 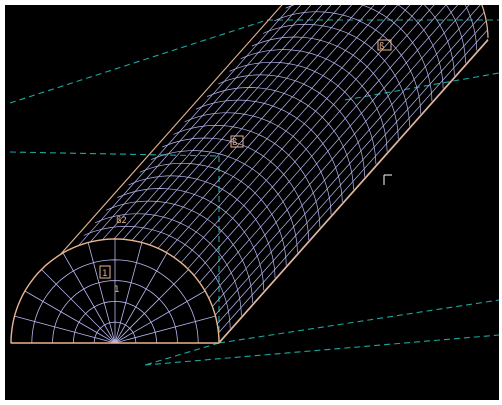 I want to click on marker-front, so click(x=105, y=272).